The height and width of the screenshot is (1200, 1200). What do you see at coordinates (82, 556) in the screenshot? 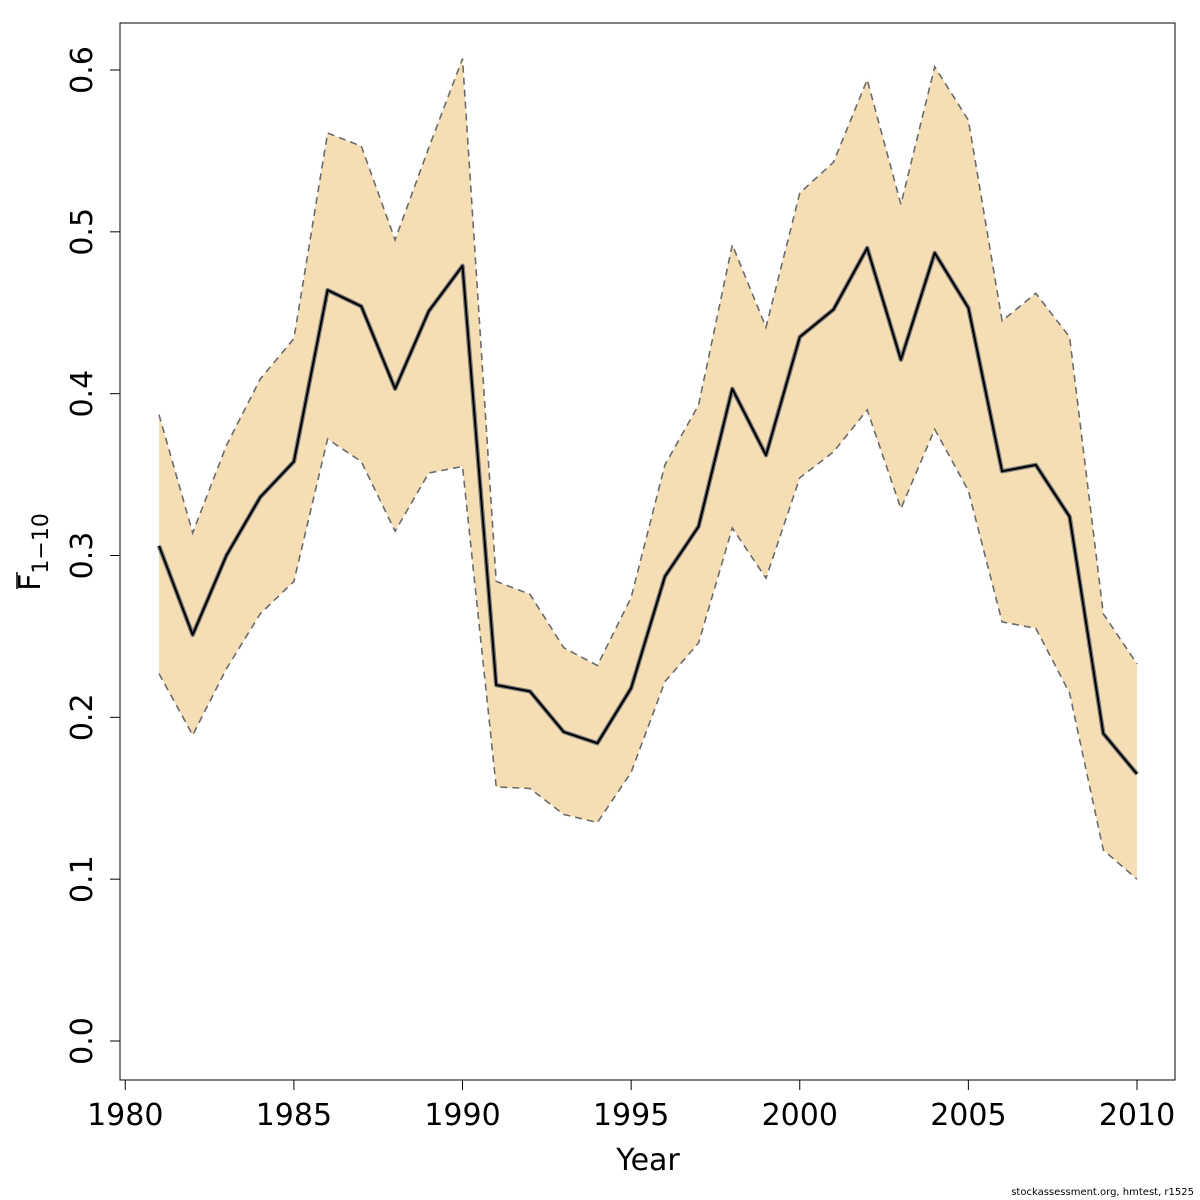
I see `y-tick-label: 0.3` at bounding box center [82, 556].